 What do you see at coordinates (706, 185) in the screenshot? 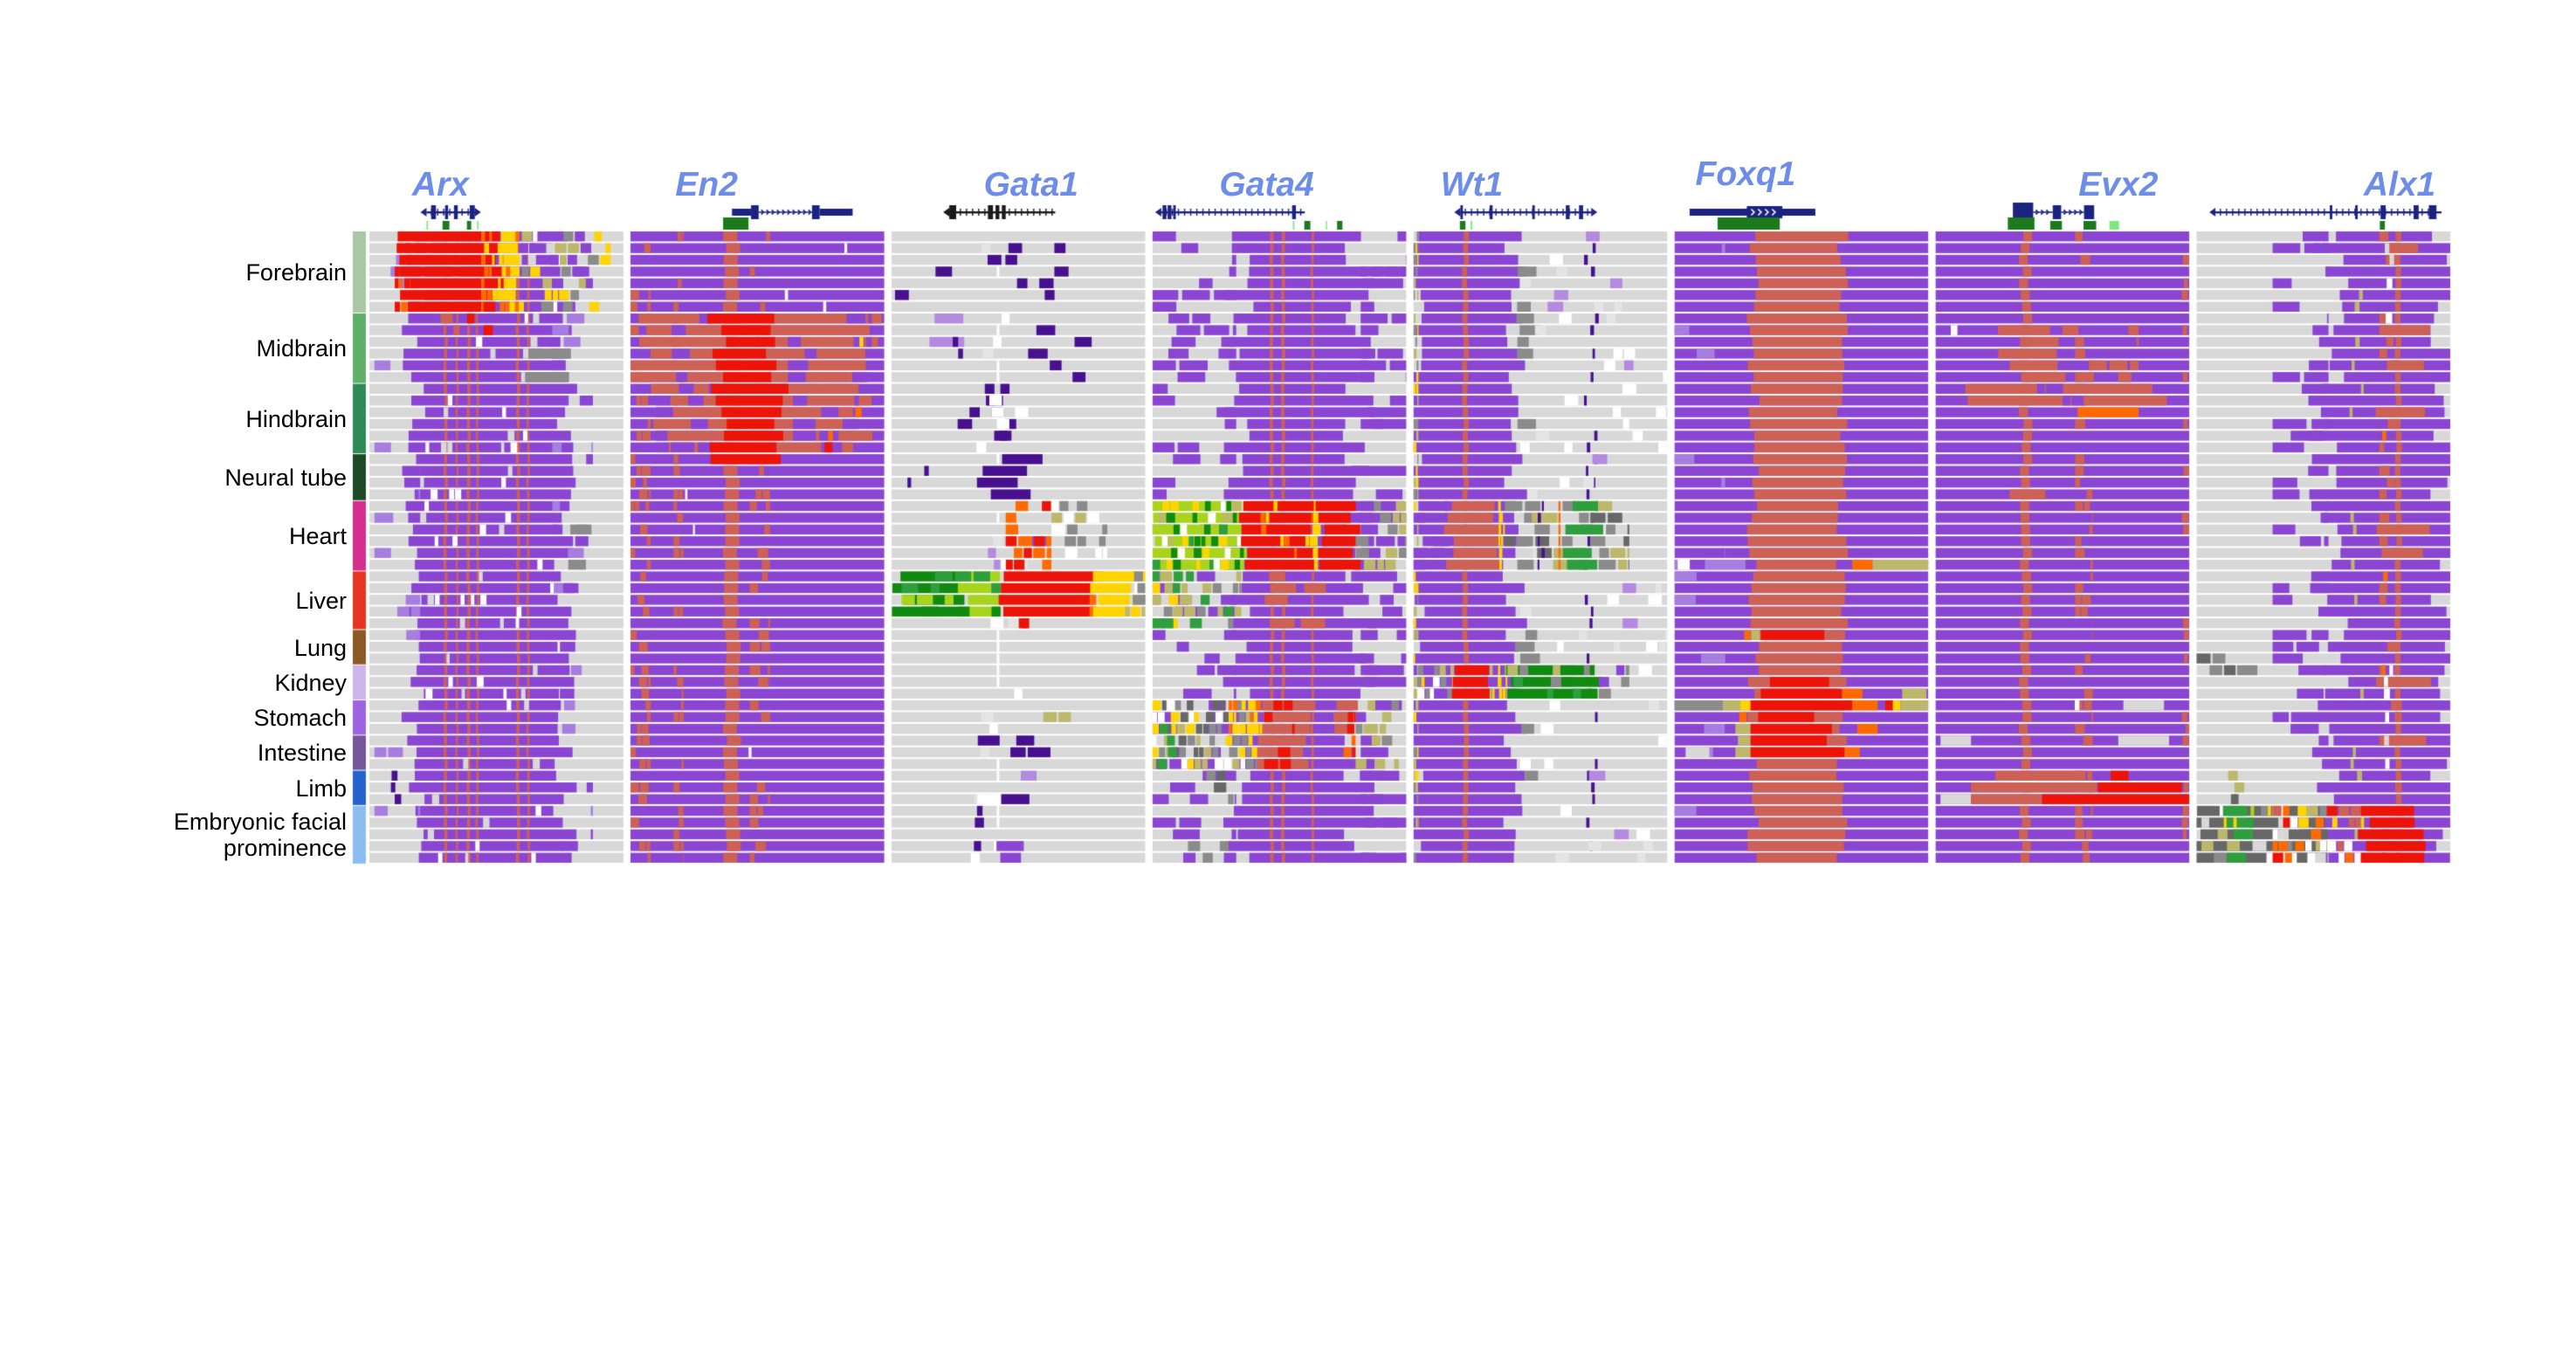
I see `gene-title-en2: En2` at bounding box center [706, 185].